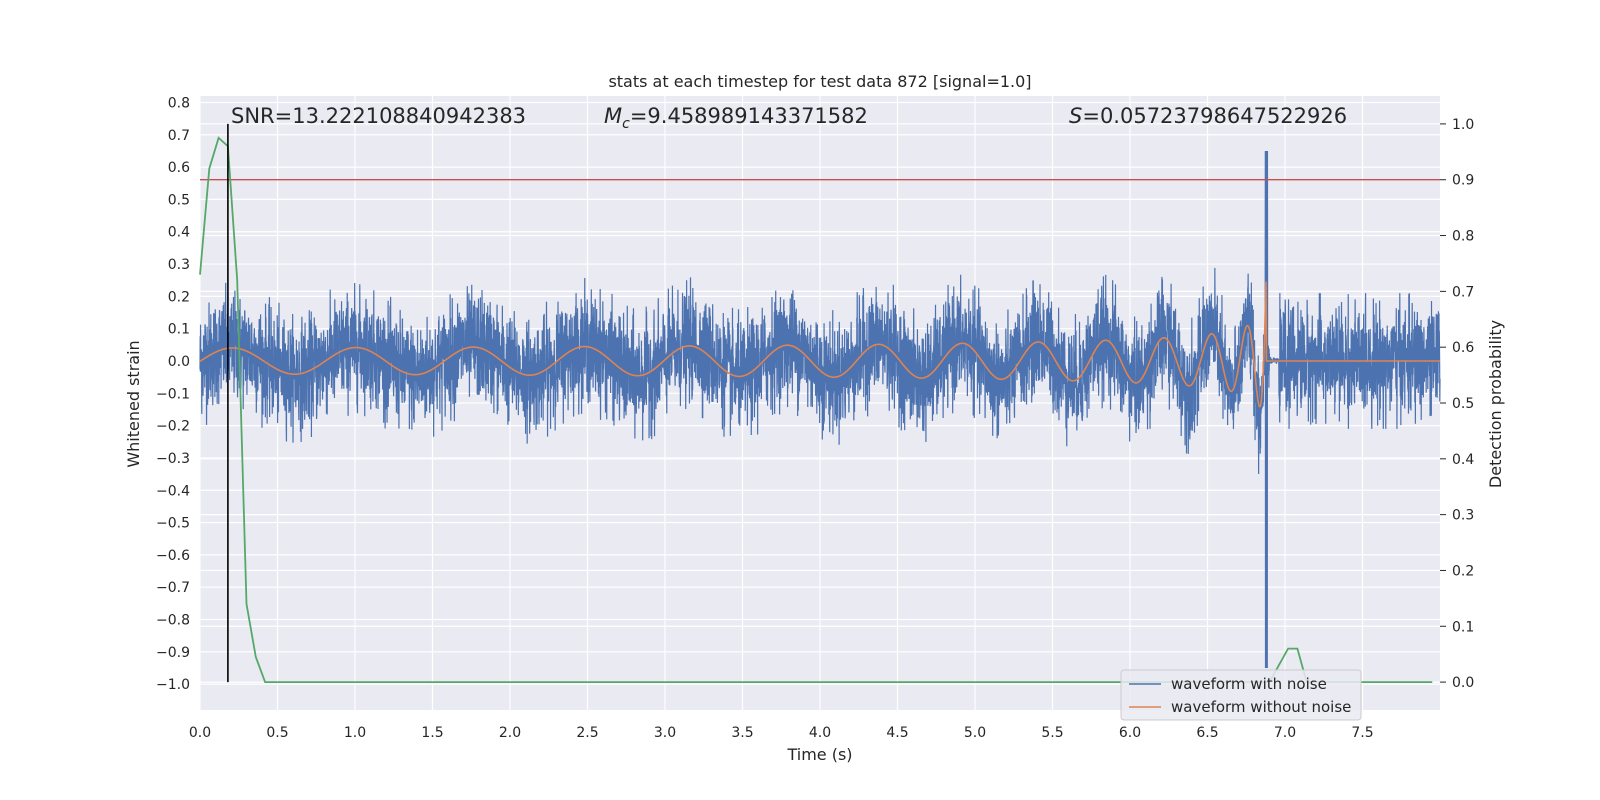 The image size is (1600, 800). What do you see at coordinates (1463, 516) in the screenshot?
I see `y-tick-label-right: 0.3` at bounding box center [1463, 516].